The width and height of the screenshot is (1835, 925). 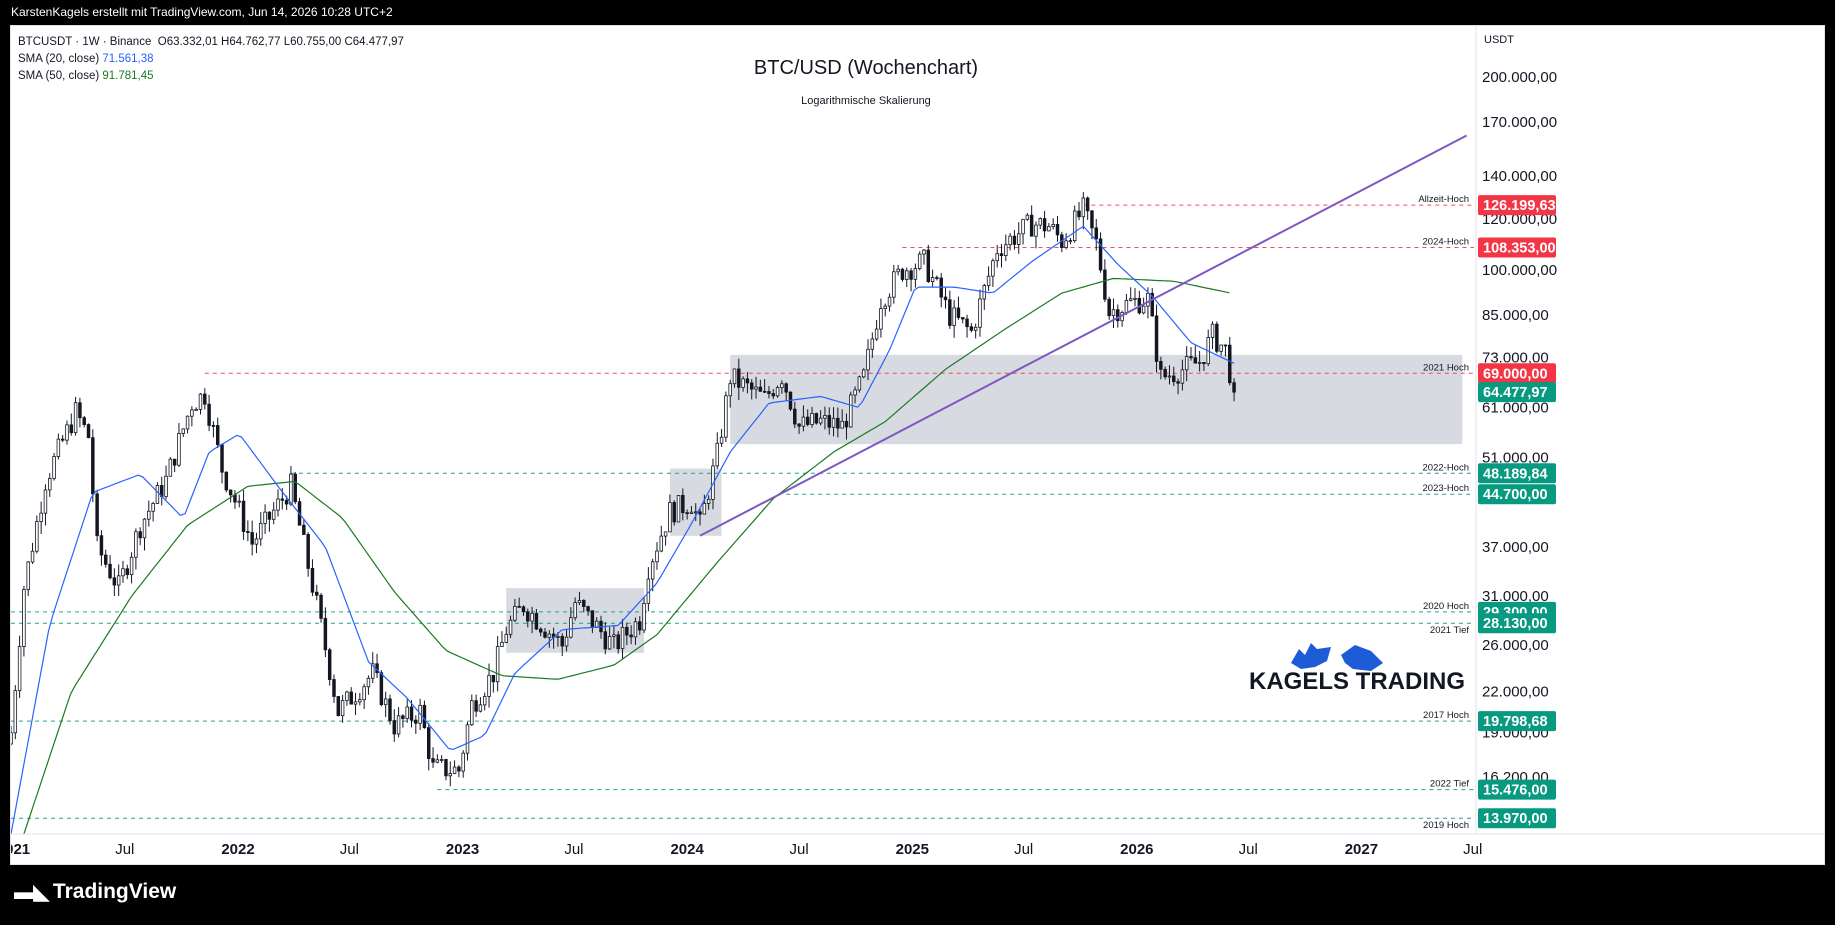 I want to click on time-tick-label: 2026, so click(x=1136, y=849).